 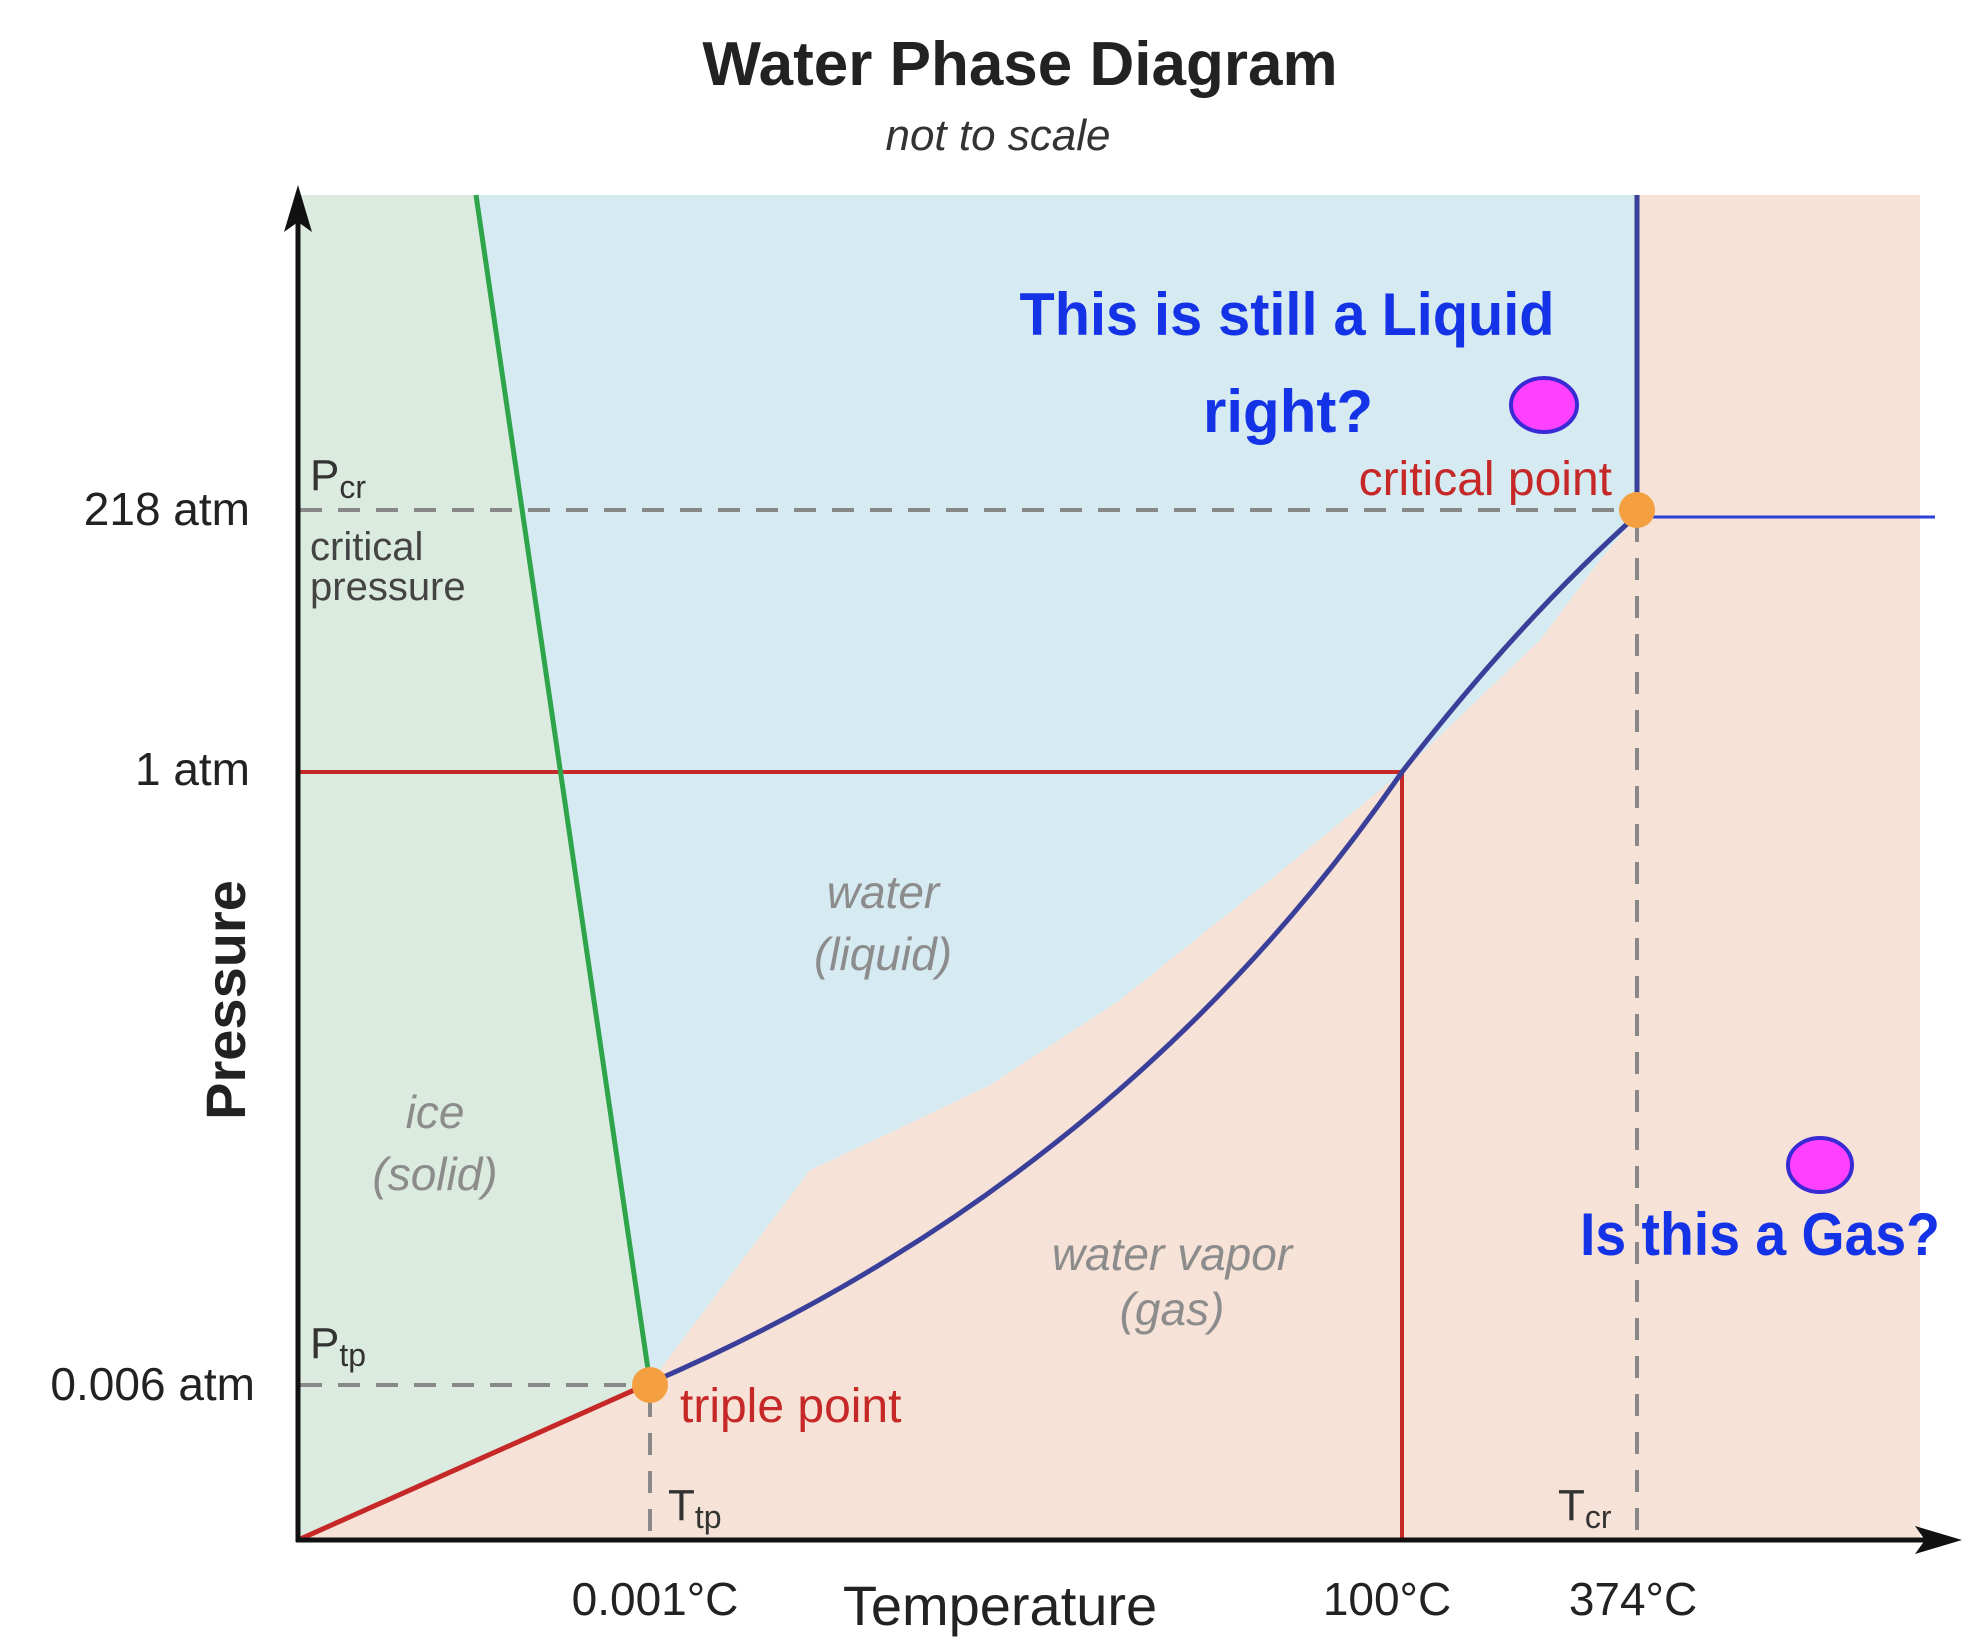 I want to click on temperature-tick-label: 374°C, so click(x=1633, y=1599).